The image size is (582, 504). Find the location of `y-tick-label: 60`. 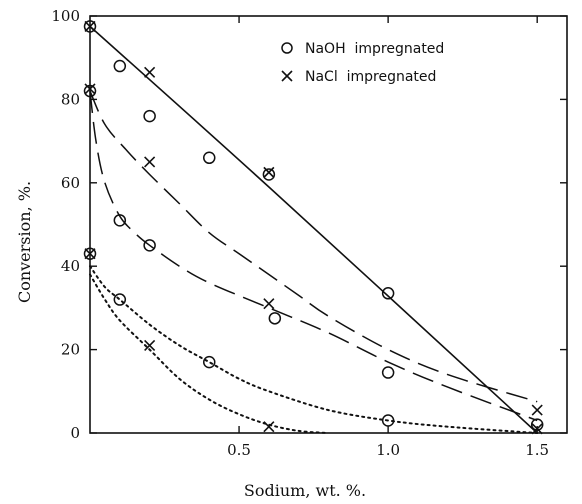

y-tick-label: 60 is located at coordinates (70, 183).